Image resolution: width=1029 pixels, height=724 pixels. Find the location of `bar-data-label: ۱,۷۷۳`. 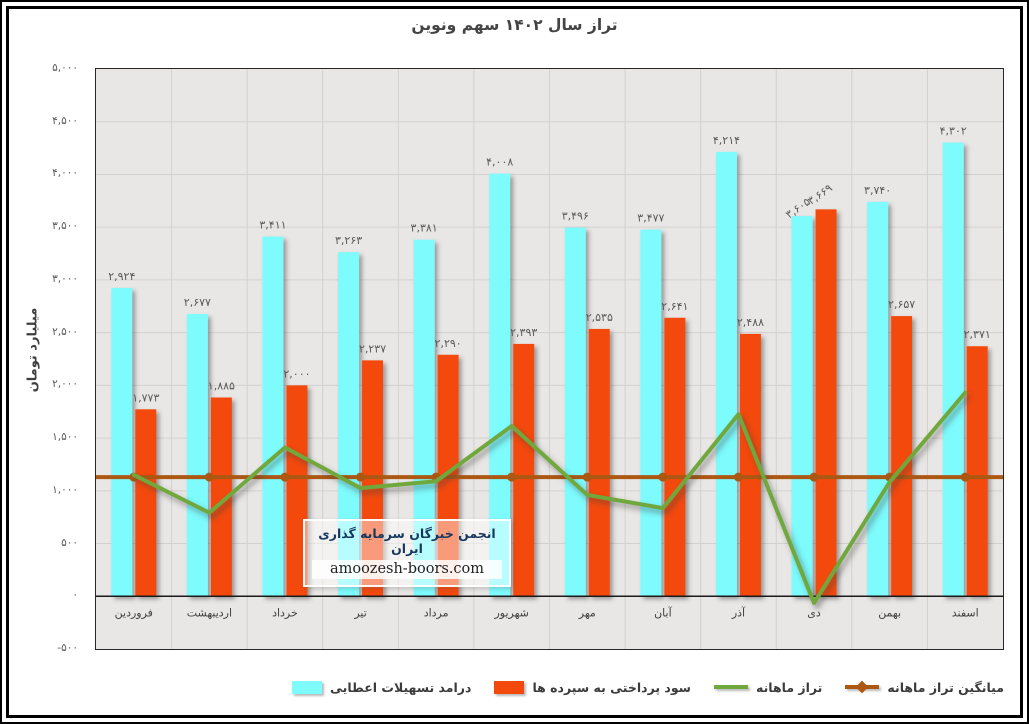

bar-data-label: ۱,۷۷۳ is located at coordinates (145, 397).